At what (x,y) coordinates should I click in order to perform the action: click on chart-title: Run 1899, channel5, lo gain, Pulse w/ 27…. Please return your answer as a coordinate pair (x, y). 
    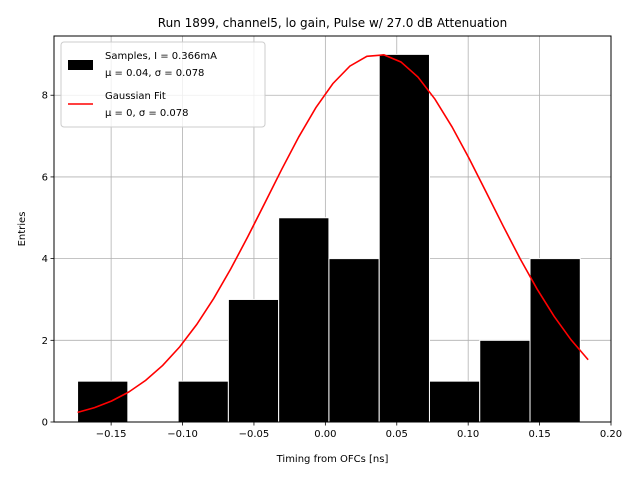
    Looking at the image, I should click on (332, 23).